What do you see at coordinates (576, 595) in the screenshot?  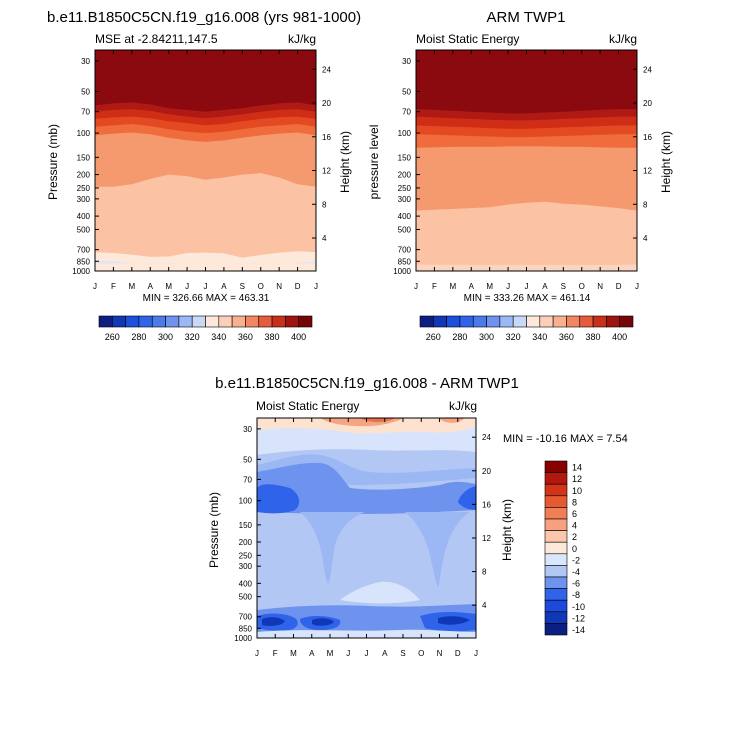 I see `colorbar-label-diff: -8` at bounding box center [576, 595].